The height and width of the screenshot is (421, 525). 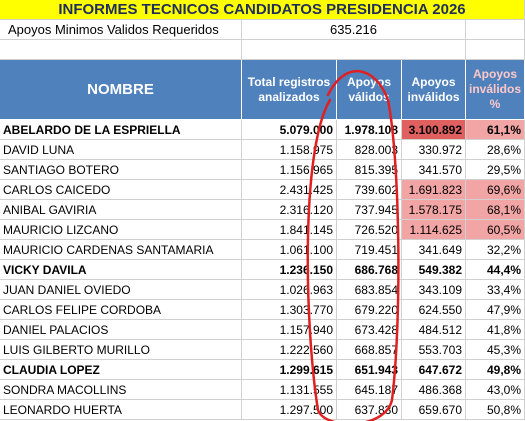 What do you see at coordinates (369, 250) in the screenshot?
I see `valid-supports: 719.451` at bounding box center [369, 250].